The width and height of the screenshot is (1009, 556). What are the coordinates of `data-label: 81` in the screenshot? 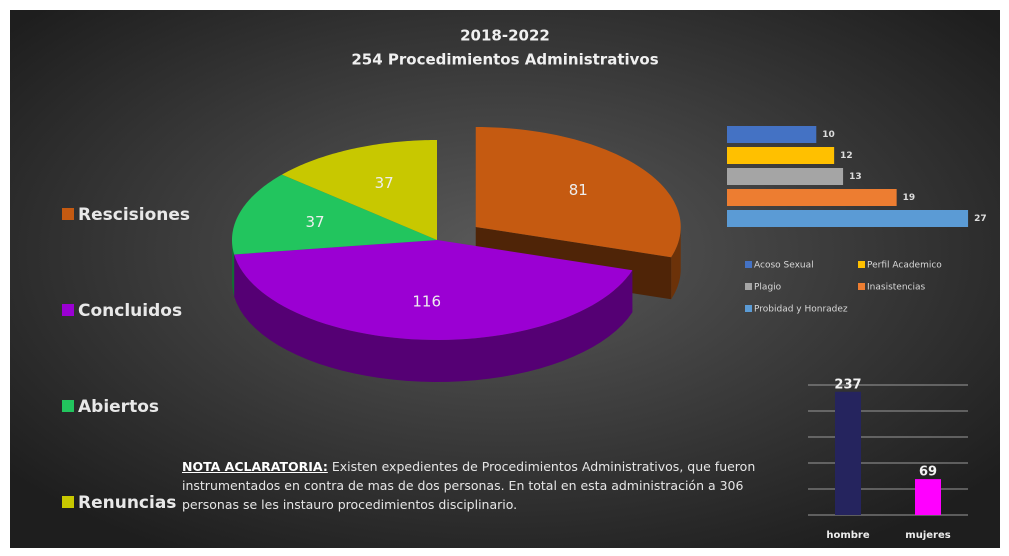 It's located at (578, 190).